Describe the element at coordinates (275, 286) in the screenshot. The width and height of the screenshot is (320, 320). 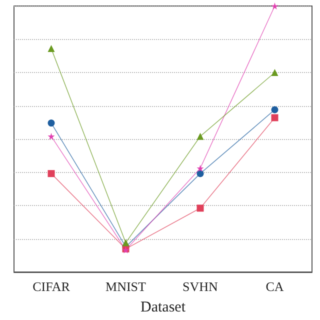
I see `x-tick-label: CA` at that location.